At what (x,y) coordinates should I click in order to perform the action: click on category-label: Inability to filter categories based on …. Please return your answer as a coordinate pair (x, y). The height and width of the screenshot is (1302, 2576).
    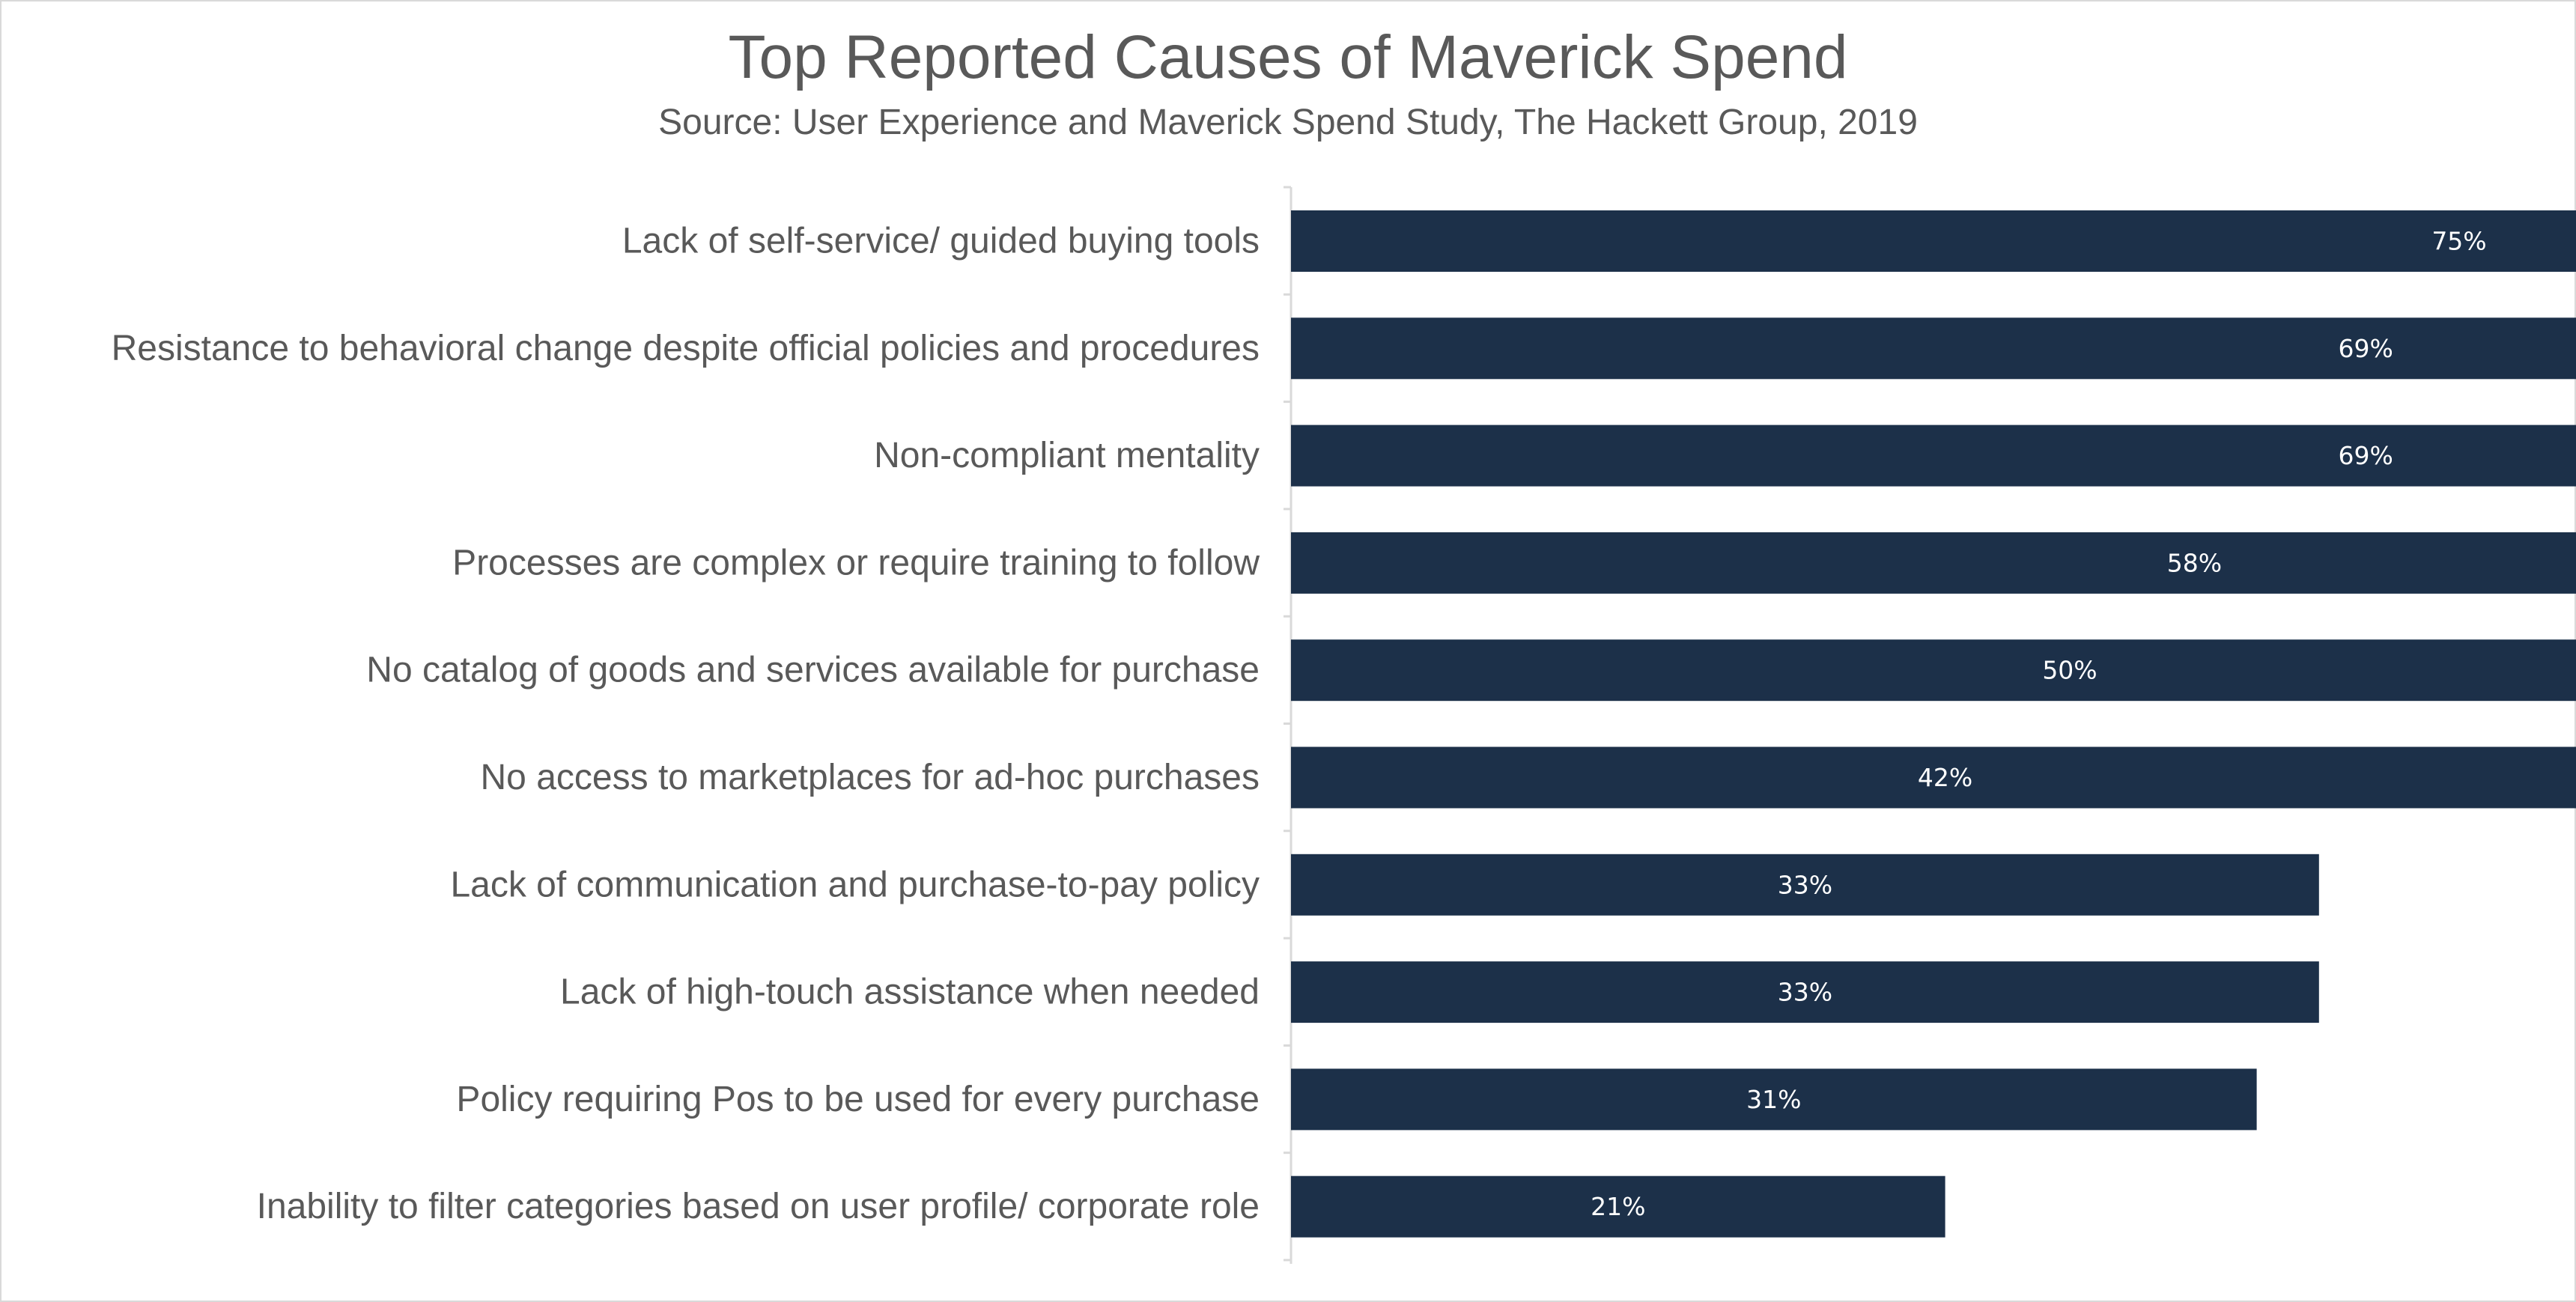
    Looking at the image, I should click on (758, 1207).